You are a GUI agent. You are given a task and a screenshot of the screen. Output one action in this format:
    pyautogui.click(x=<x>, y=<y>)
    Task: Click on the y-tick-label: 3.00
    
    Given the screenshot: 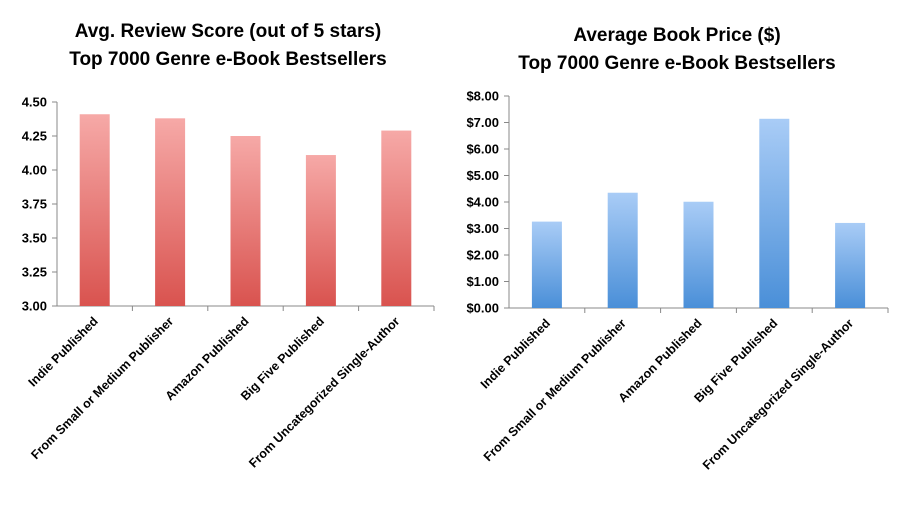 What is the action you would take?
    pyautogui.click(x=34, y=306)
    